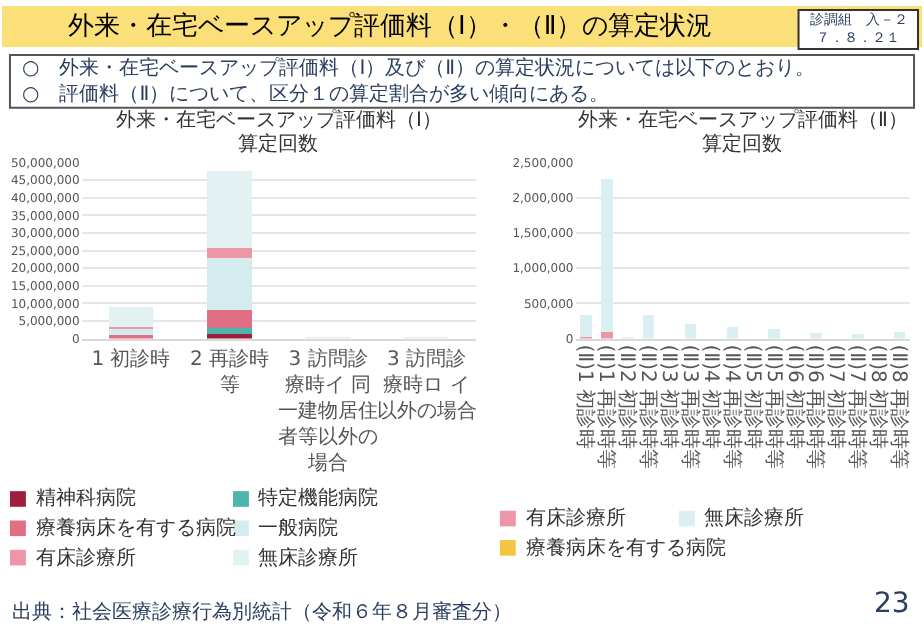 This screenshot has height=640, width=924. Describe the element at coordinates (899, 407) in the screenshot. I see `x-tick-label: (Ⅱ)8 再診時等` at that location.